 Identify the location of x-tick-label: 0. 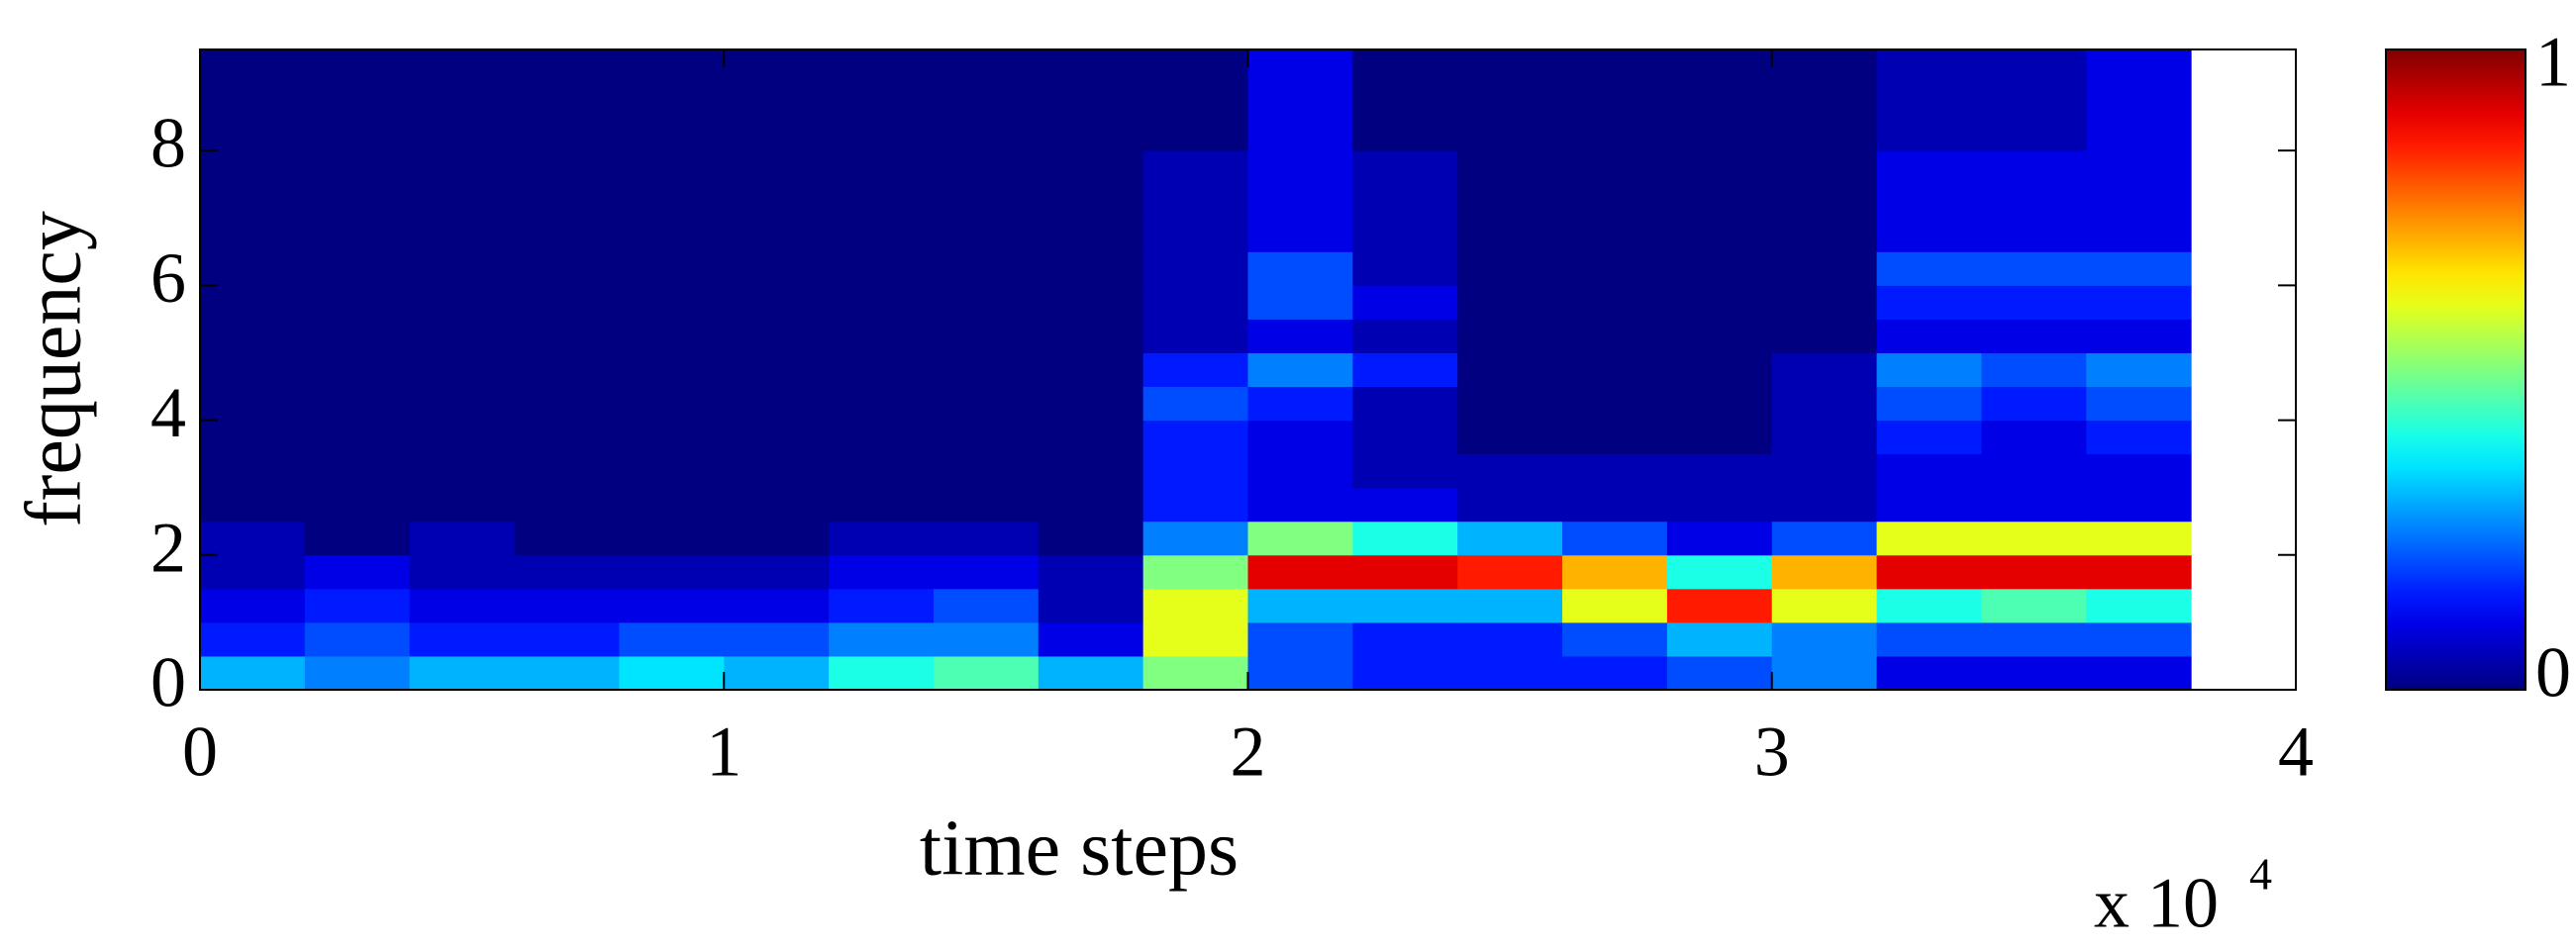
(200, 752).